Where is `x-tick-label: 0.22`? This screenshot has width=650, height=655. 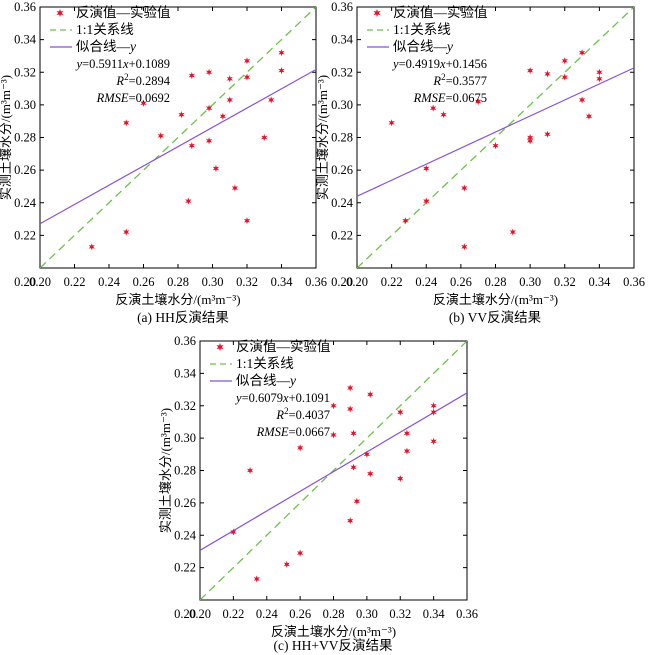 x-tick-label: 0.22 is located at coordinates (75, 282).